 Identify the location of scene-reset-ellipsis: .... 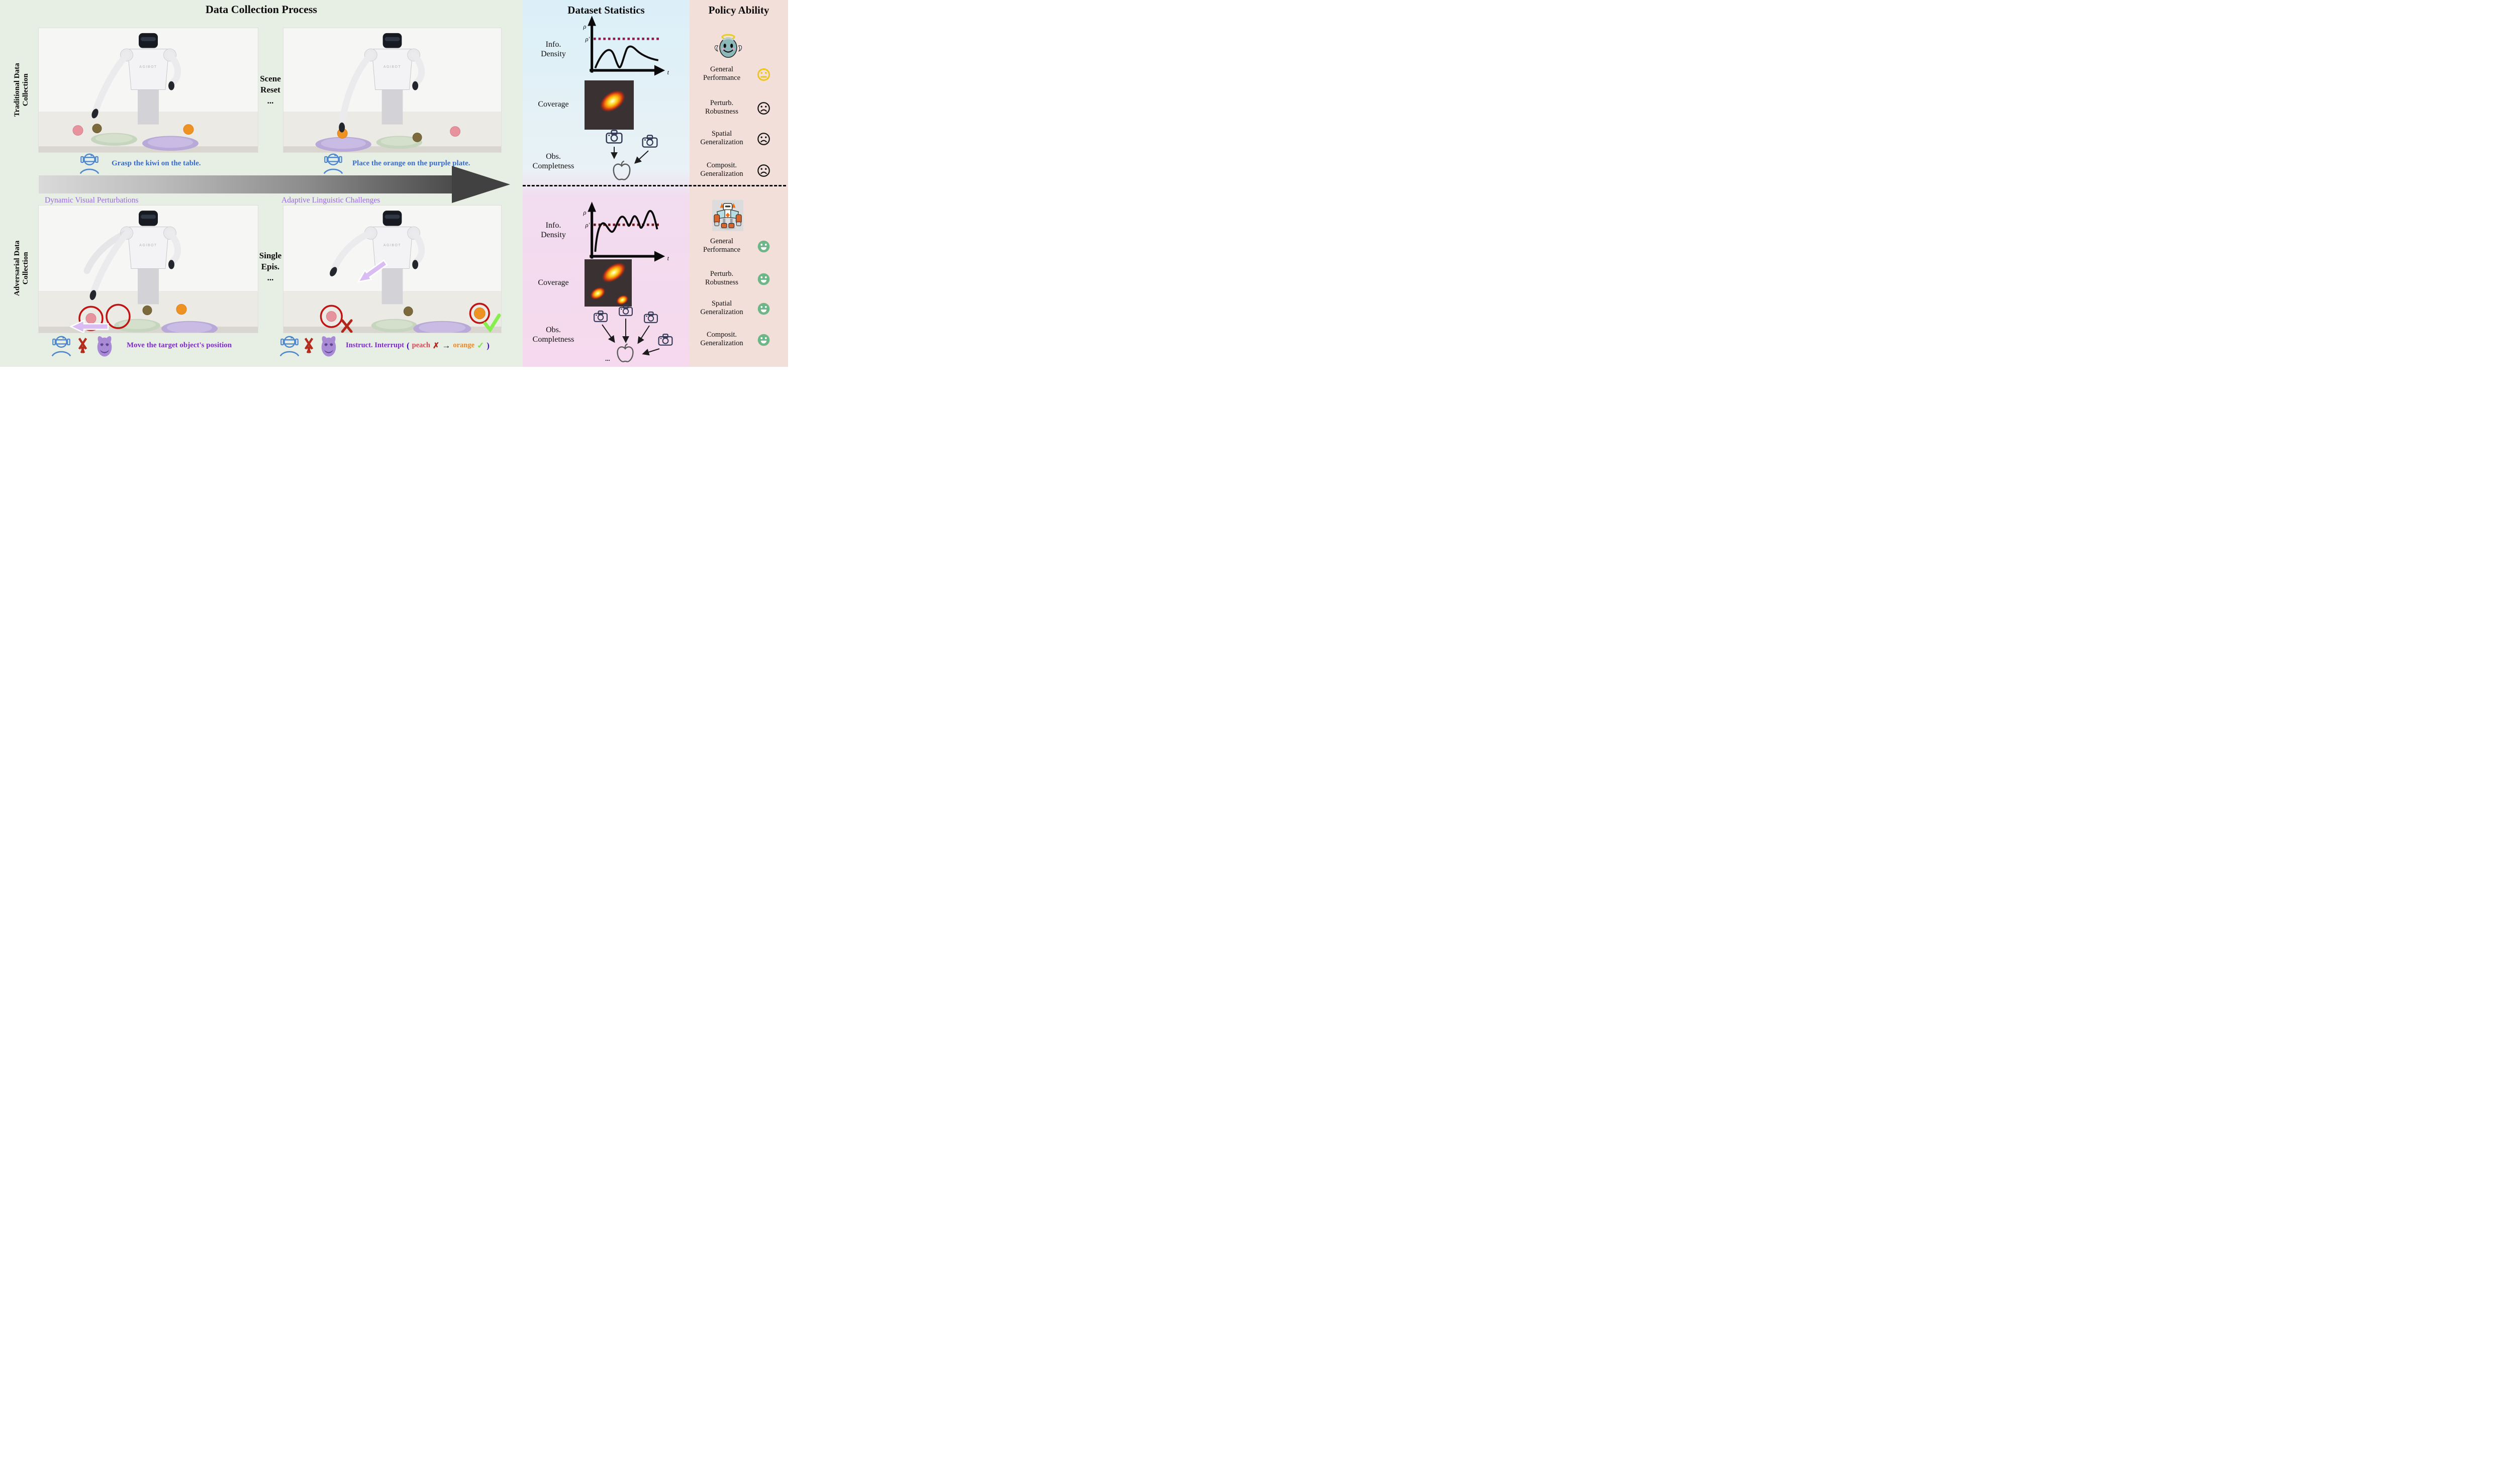
(271, 101).